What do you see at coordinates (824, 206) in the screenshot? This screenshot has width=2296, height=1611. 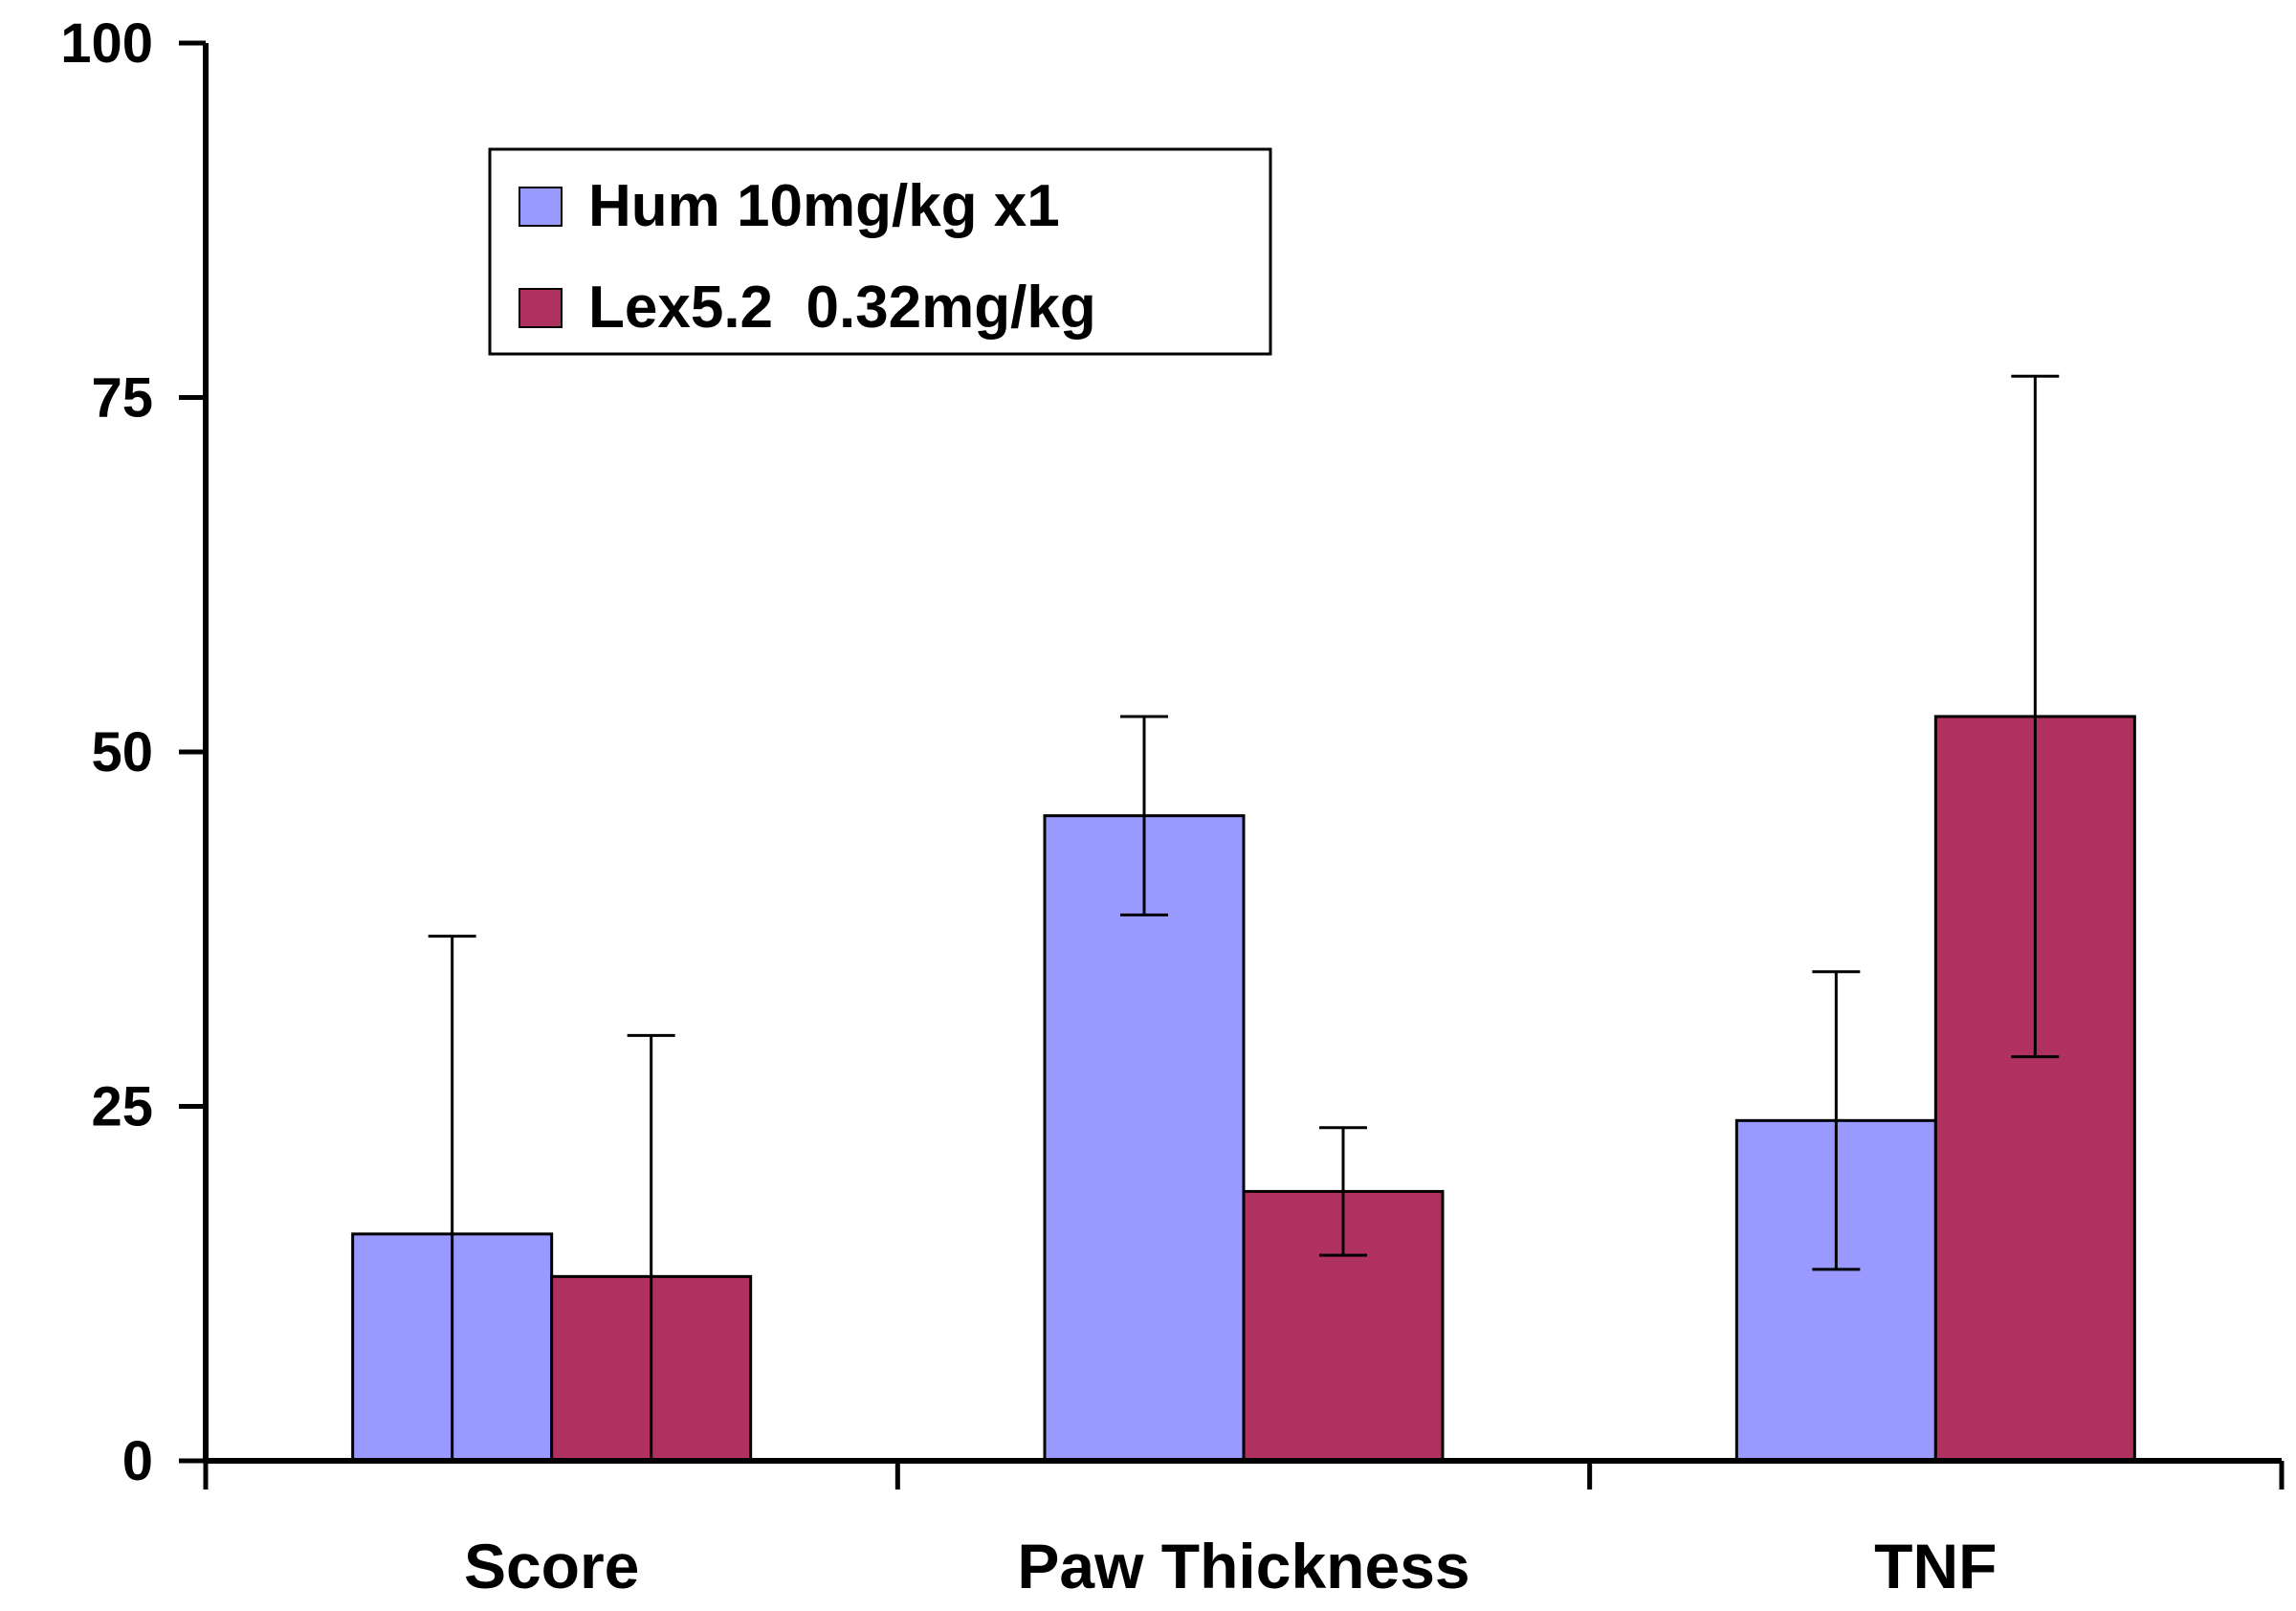 I see `legend-label-hum: Hum 10mg/kg x1` at bounding box center [824, 206].